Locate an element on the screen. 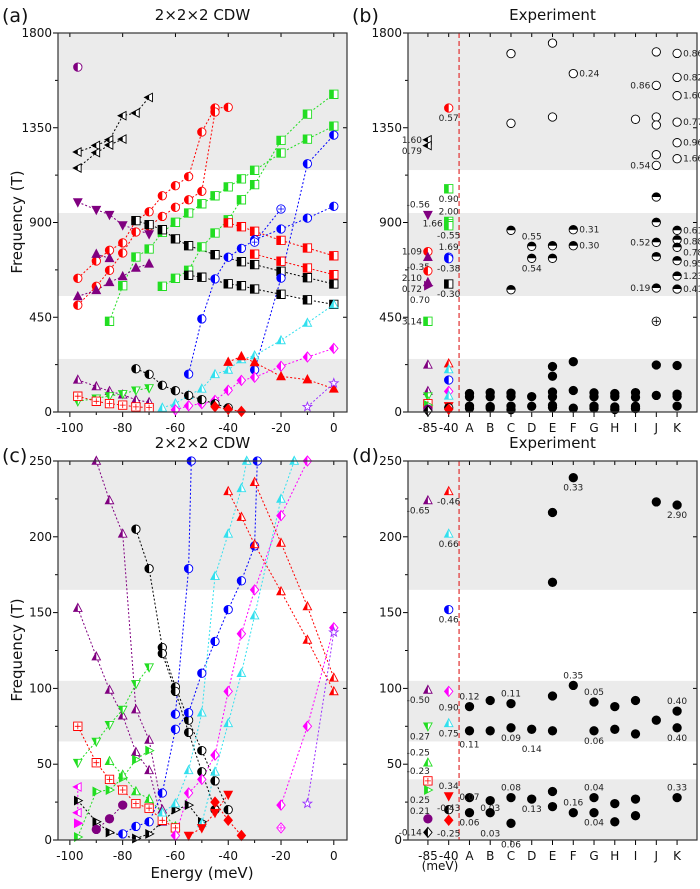 This screenshot has height=889, width=700. y-tick-label: 200 is located at coordinates (390, 537).